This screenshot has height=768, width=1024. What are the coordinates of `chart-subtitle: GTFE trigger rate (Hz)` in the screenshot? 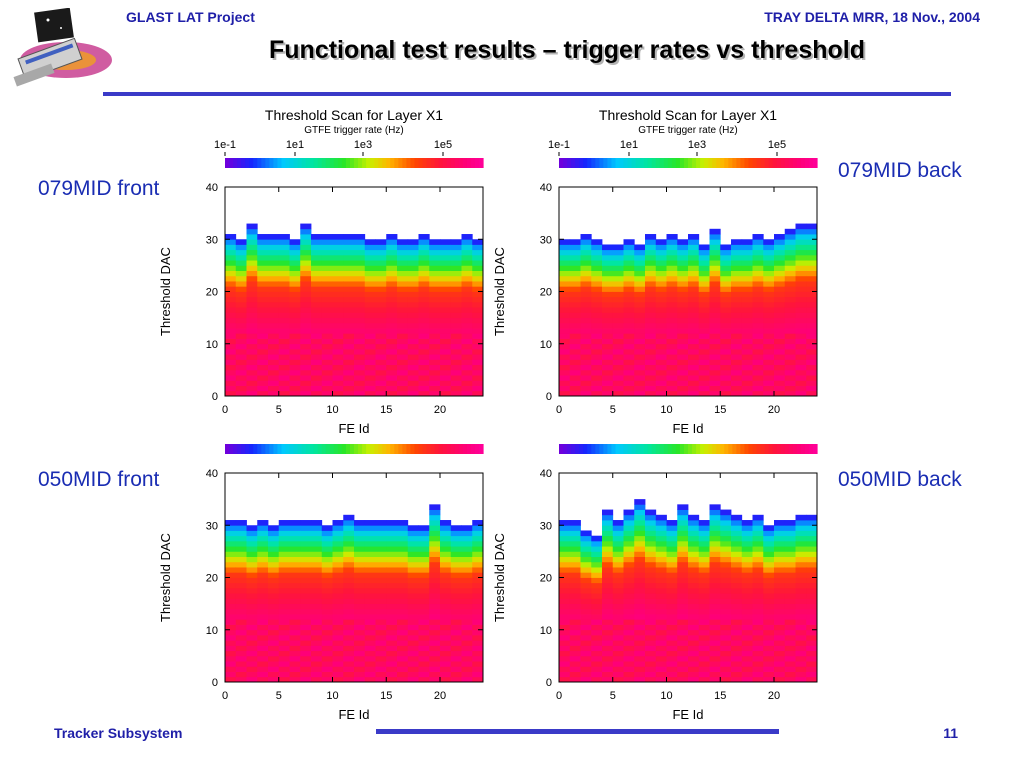 It's located at (353, 130).